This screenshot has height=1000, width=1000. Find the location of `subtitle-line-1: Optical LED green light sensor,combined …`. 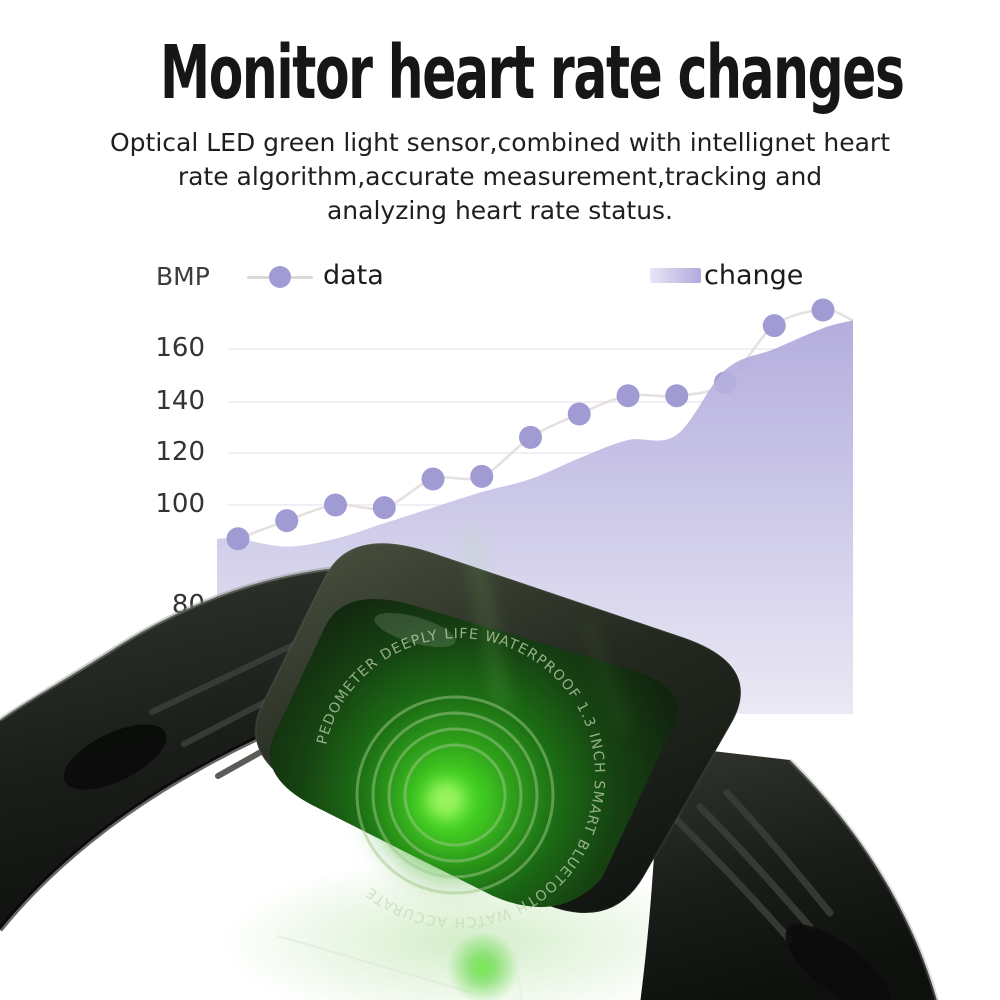

subtitle-line-1: Optical LED green light sensor,combined … is located at coordinates (500, 142).